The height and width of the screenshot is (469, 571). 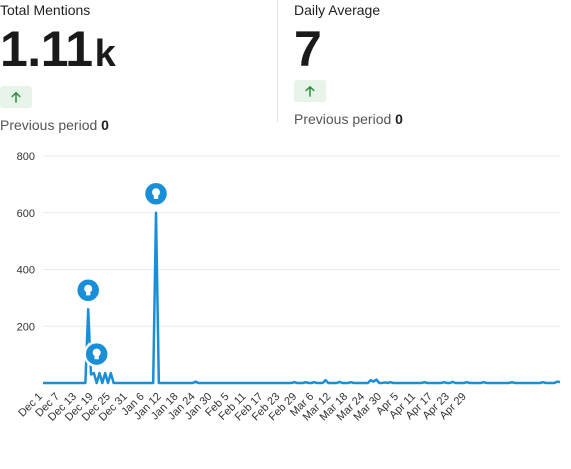 What do you see at coordinates (308, 49) in the screenshot?
I see `daily-average-value: 7` at bounding box center [308, 49].